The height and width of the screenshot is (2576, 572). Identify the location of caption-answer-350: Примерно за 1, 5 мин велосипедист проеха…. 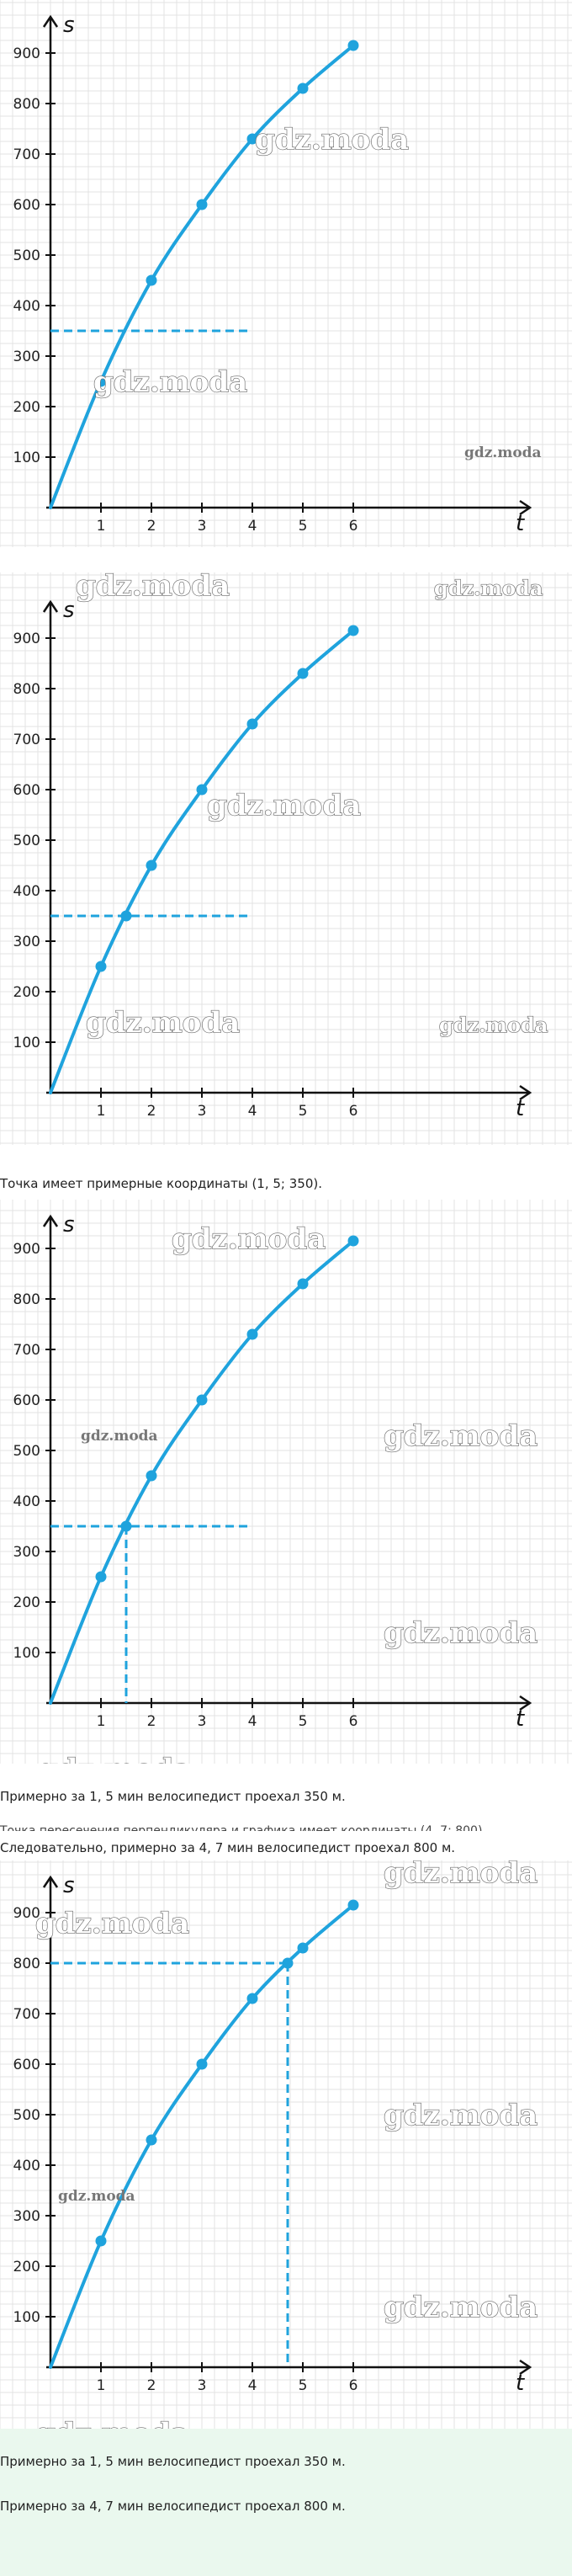
(173, 1797).